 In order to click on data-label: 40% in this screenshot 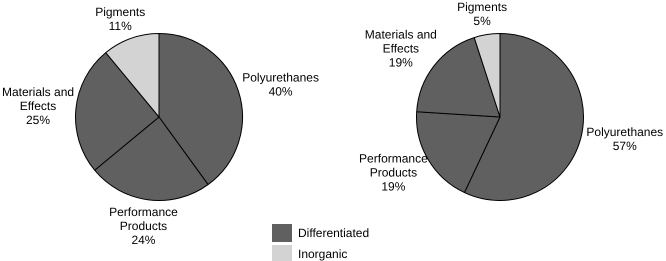, I will do `click(280, 91)`.